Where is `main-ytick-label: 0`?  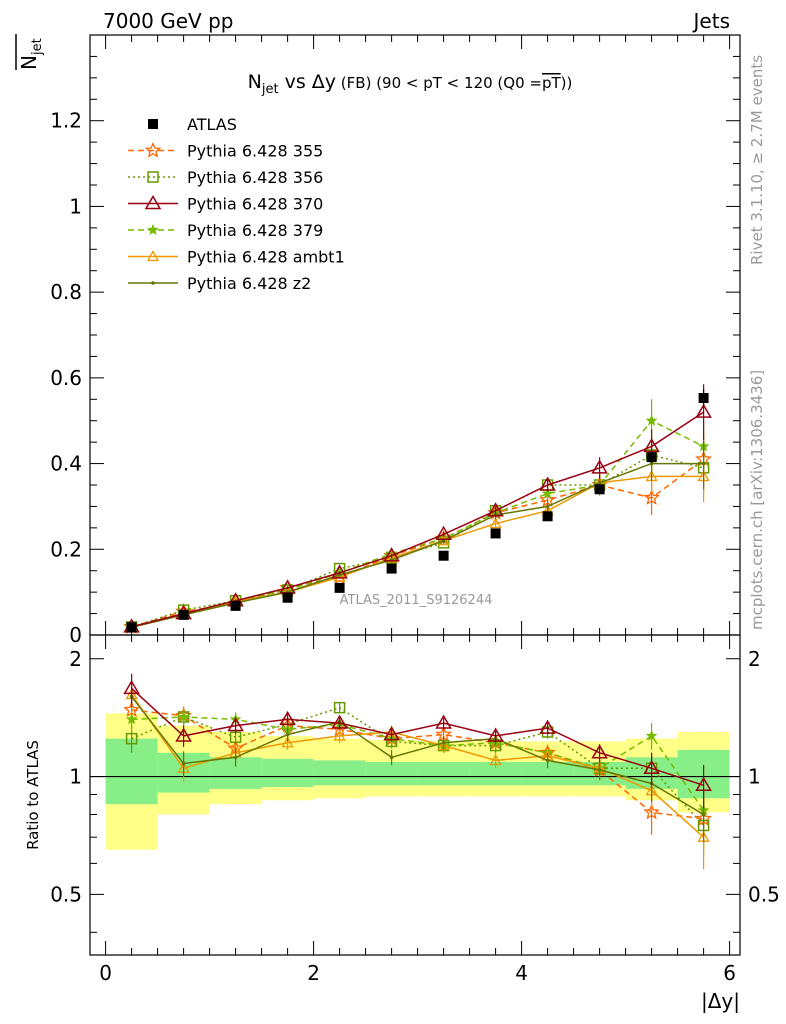 main-ytick-label: 0 is located at coordinates (75, 635).